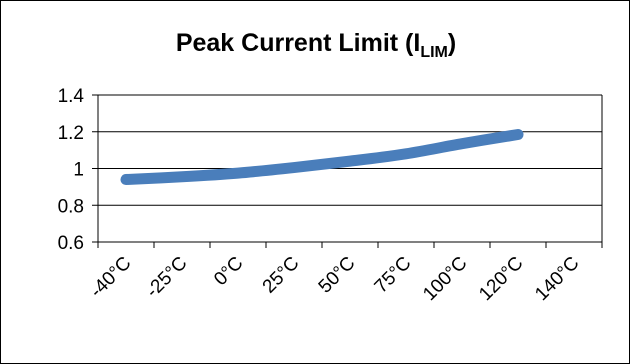 This screenshot has height=364, width=630. Describe the element at coordinates (71, 96) in the screenshot. I see `y-tick-label: 1.4` at that location.